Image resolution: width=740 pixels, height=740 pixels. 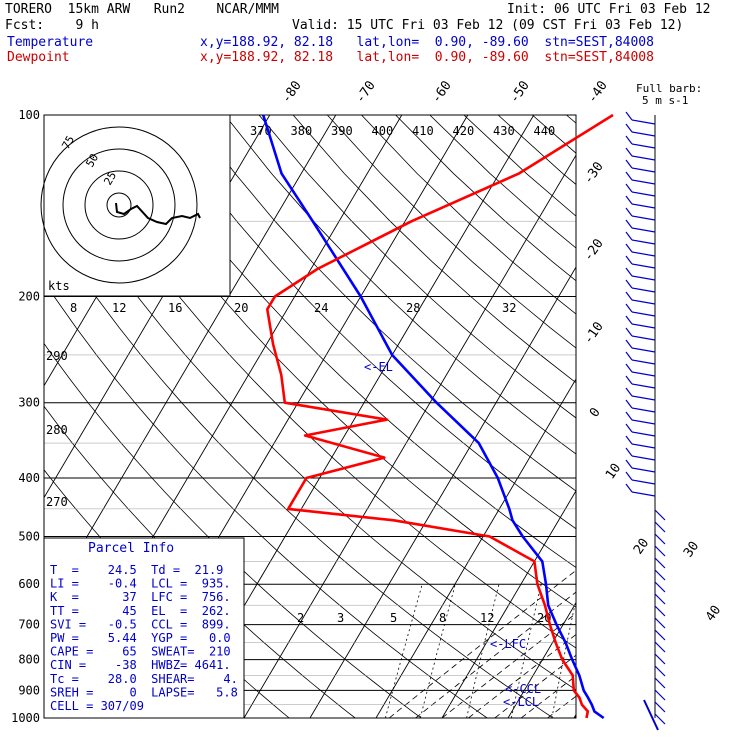 I want to click on theta-e-label: 430, so click(x=504, y=131).